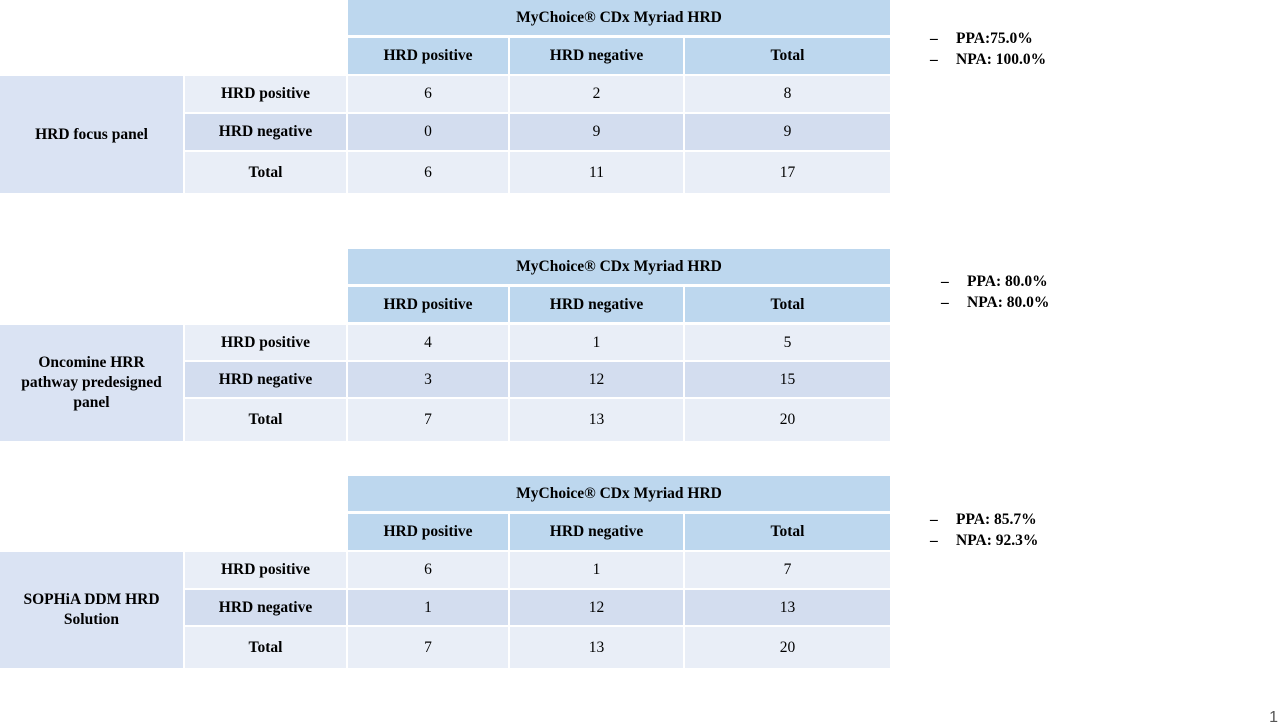  What do you see at coordinates (1273, 717) in the screenshot?
I see `slide-number: 1` at bounding box center [1273, 717].